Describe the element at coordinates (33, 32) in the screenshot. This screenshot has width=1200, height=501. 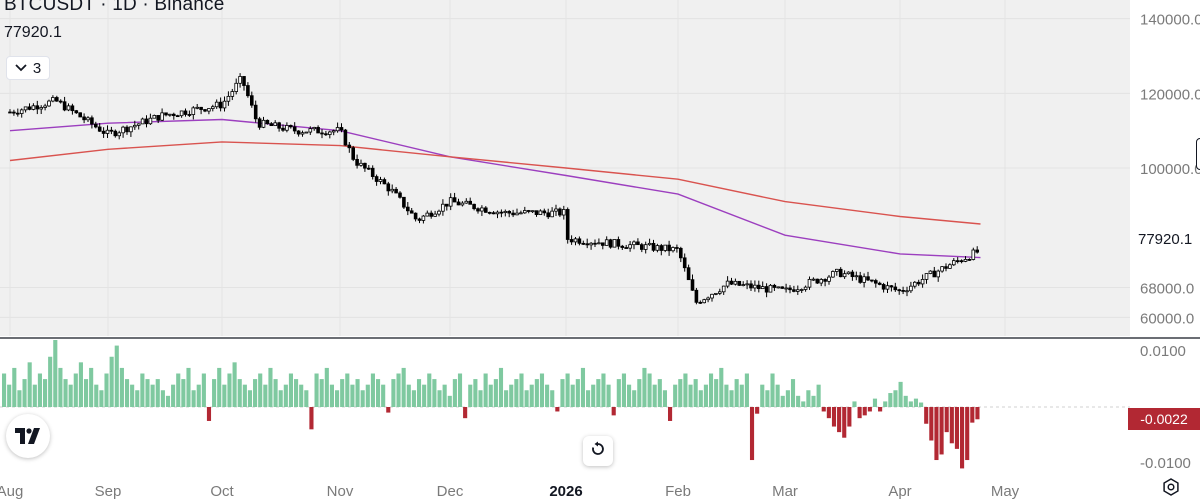
I see `last-price-label: 77920.1` at that location.